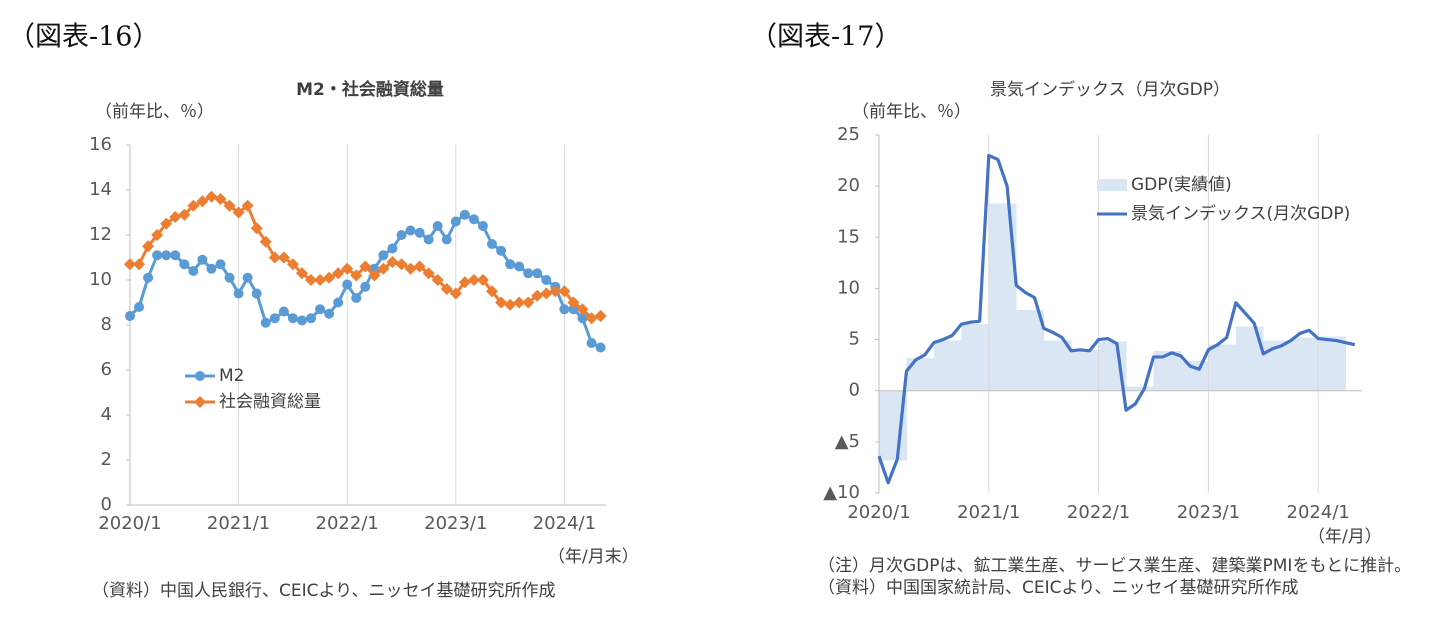  Describe the element at coordinates (455, 523) in the screenshot. I see `x-tick-label: 2023/1` at that location.